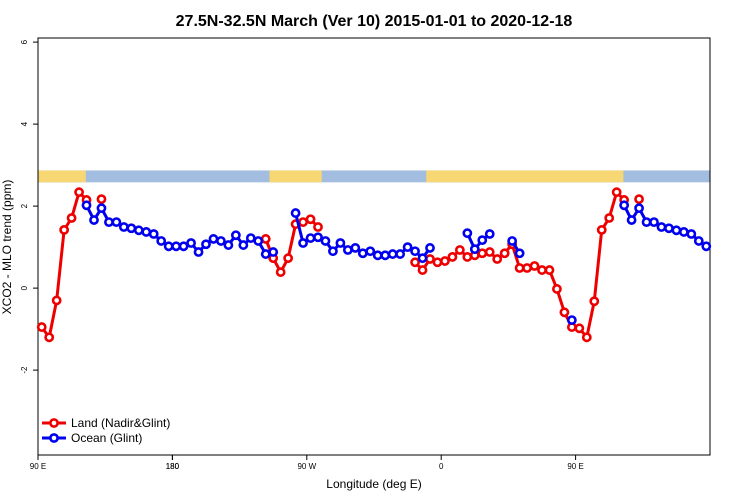 Image resolution: width=750 pixels, height=500 pixels. Describe the element at coordinates (24, 205) in the screenshot. I see `y-tick-label: 2` at that location.